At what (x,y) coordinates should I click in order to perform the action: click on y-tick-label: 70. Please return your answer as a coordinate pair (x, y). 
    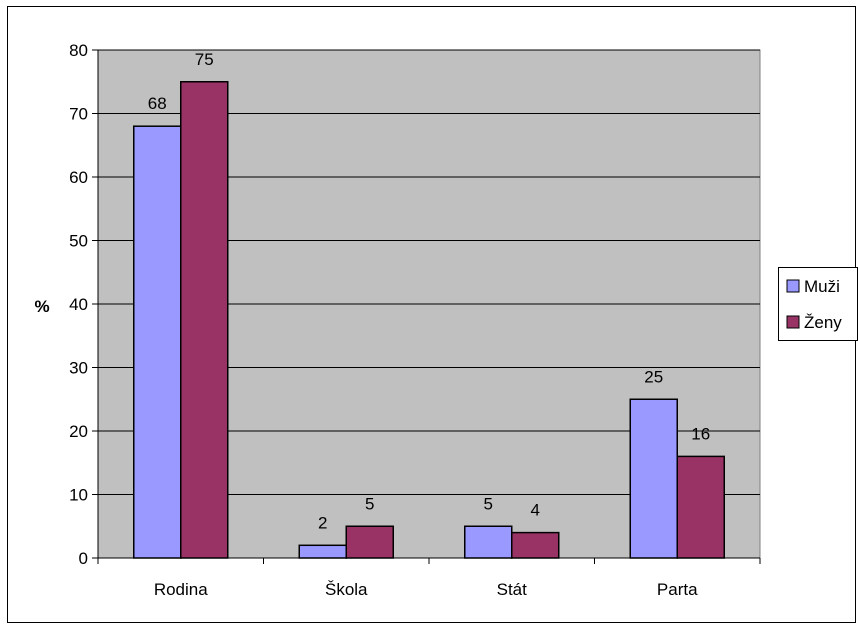
    Looking at the image, I should click on (78, 114).